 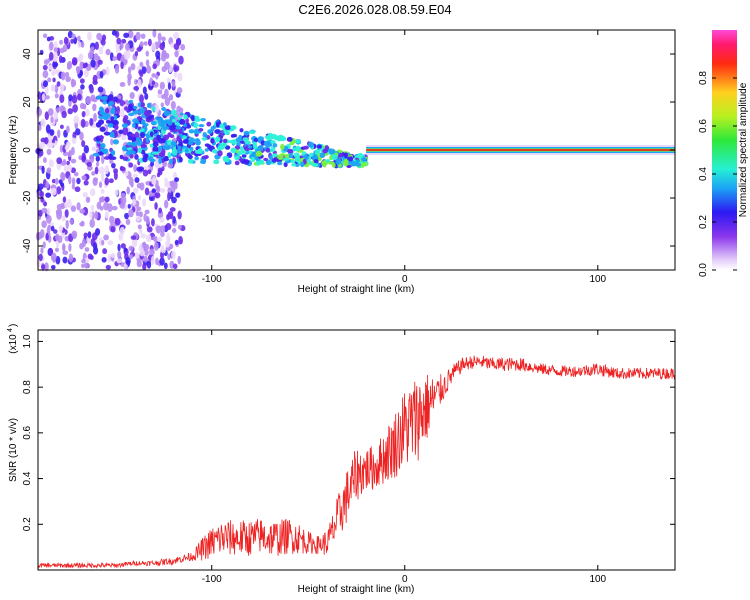 What do you see at coordinates (520, 150) in the screenshot?
I see `carrier-line-core` at bounding box center [520, 150].